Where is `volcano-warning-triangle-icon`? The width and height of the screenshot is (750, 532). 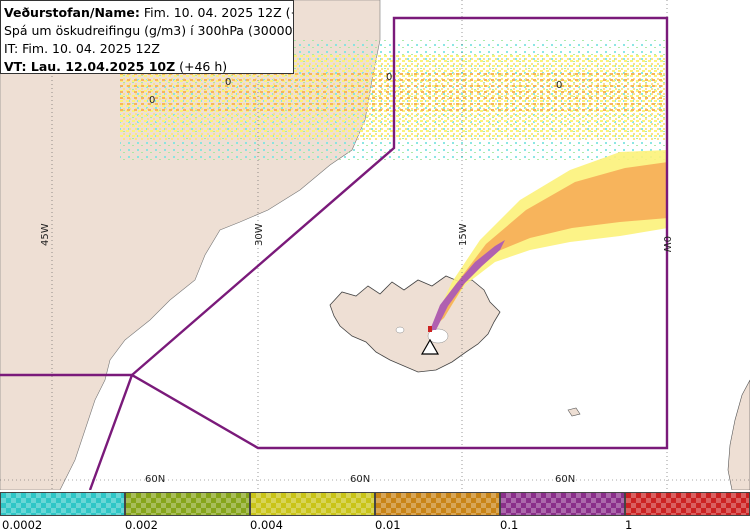 volcano-warning-triangle-icon is located at coordinates (430, 340).